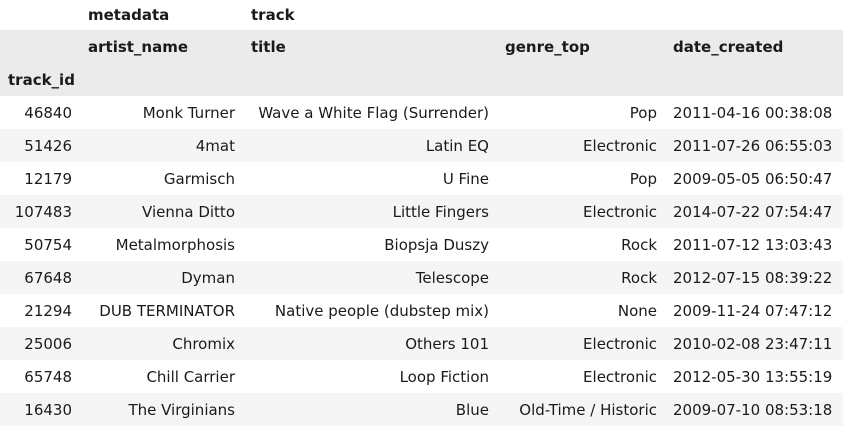 The width and height of the screenshot is (843, 426). Describe the element at coordinates (370, 343) in the screenshot. I see `cell-title: Others 101` at that location.